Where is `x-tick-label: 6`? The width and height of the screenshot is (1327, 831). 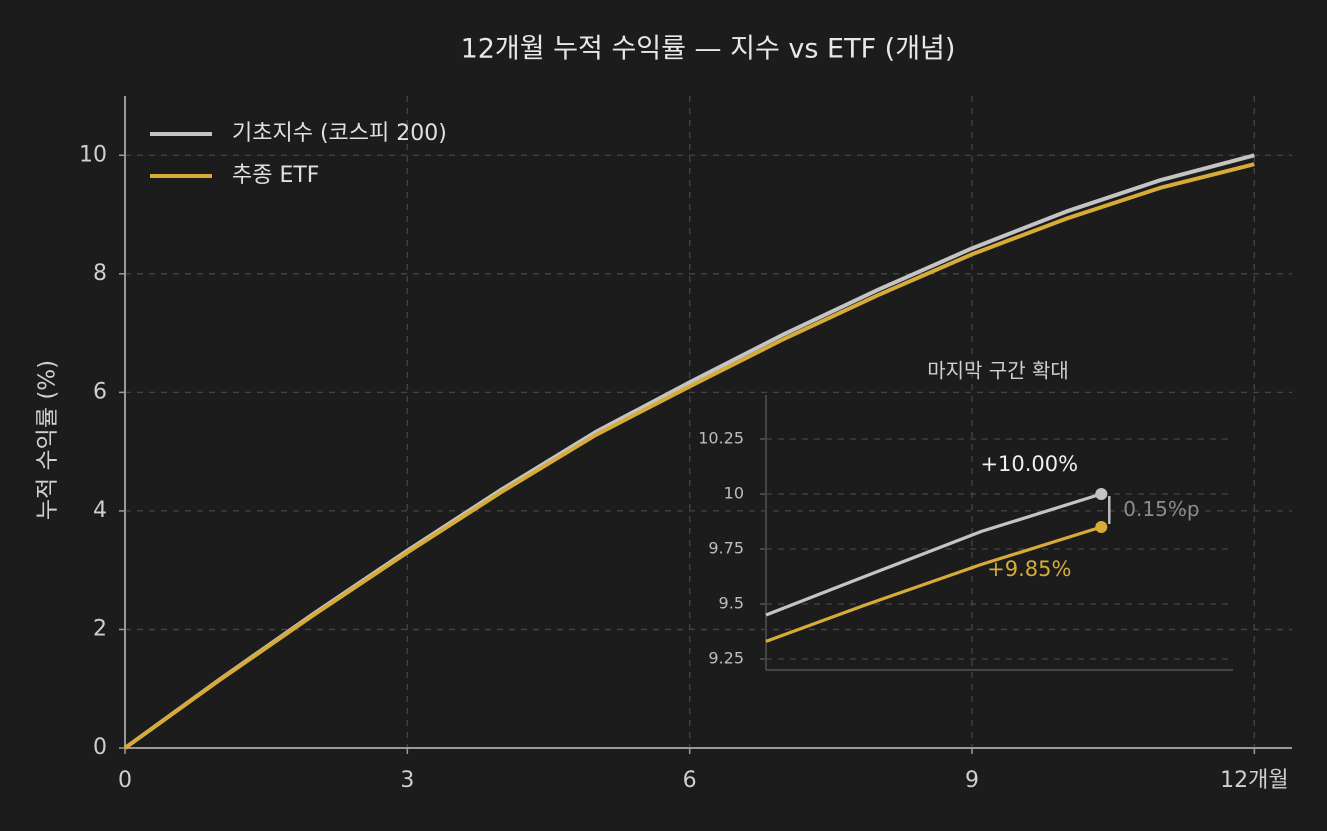 x-tick-label: 6 is located at coordinates (690, 780).